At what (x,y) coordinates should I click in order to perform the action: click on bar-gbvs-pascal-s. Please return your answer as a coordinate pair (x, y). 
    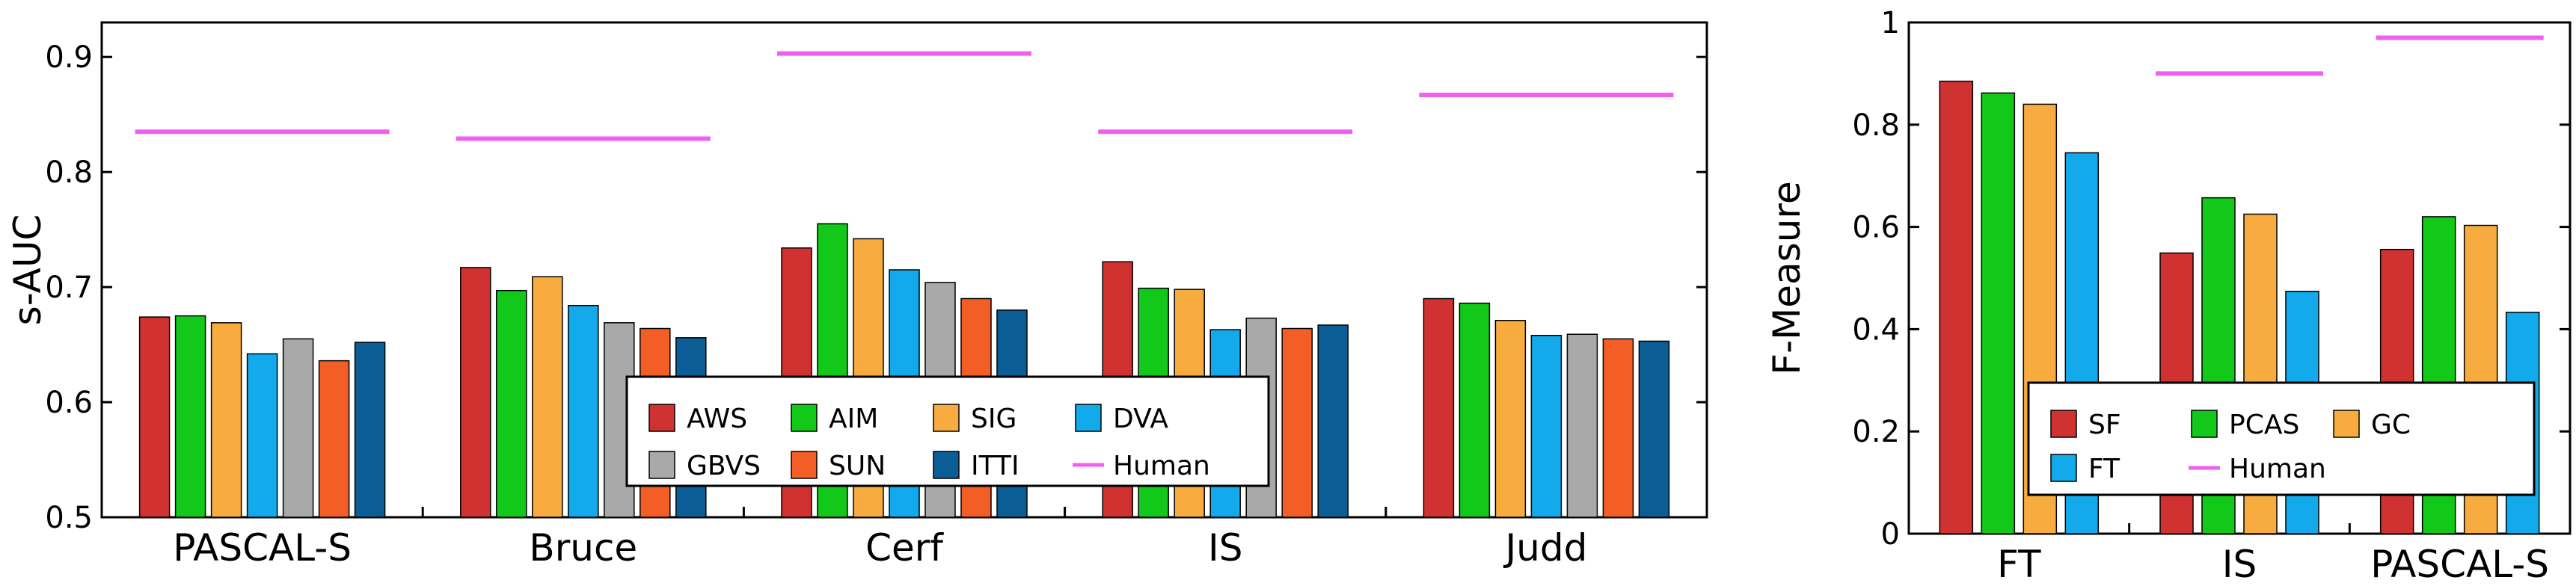
    Looking at the image, I should click on (298, 428).